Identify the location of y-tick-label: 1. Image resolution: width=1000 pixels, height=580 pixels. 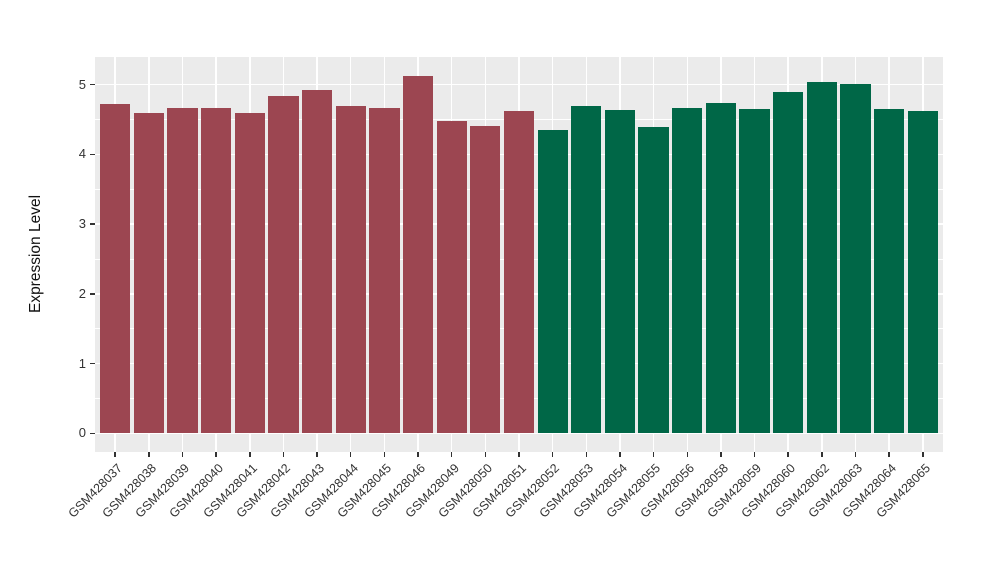
(82, 363).